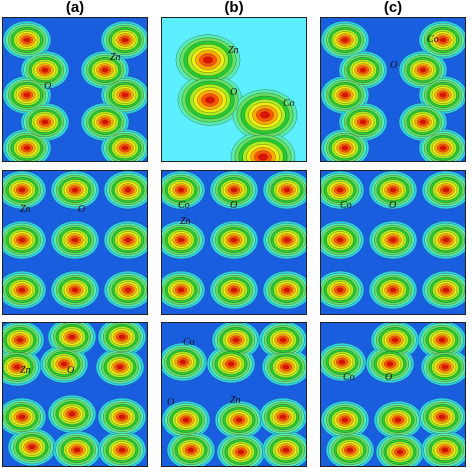 This screenshot has width=474, height=468. I want to click on column-label: (b), so click(233, 8).